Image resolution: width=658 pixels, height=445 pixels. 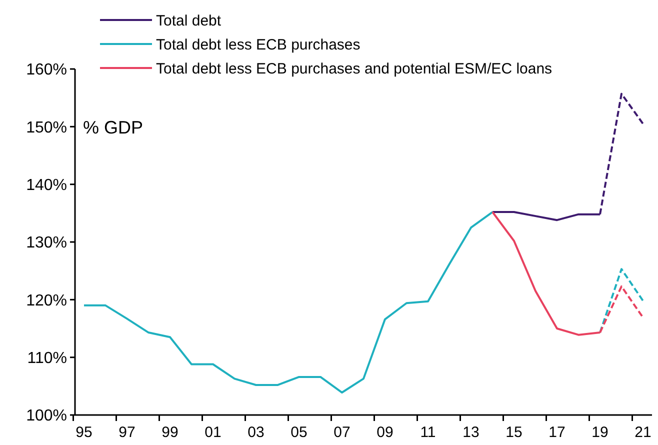 I want to click on x-tick-label: 19, so click(x=600, y=432).